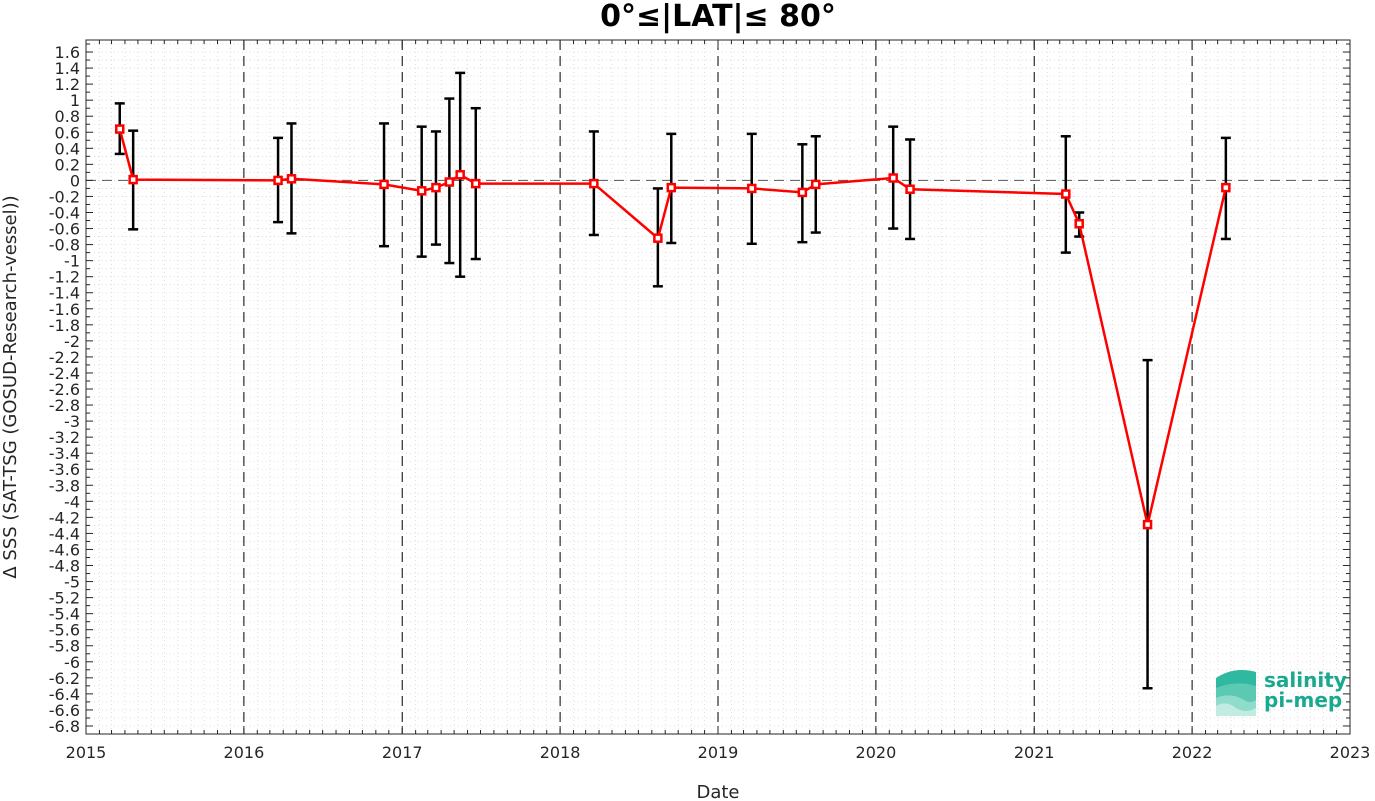 The height and width of the screenshot is (801, 1375). I want to click on y-tick-label: -0.6, so click(64, 229).